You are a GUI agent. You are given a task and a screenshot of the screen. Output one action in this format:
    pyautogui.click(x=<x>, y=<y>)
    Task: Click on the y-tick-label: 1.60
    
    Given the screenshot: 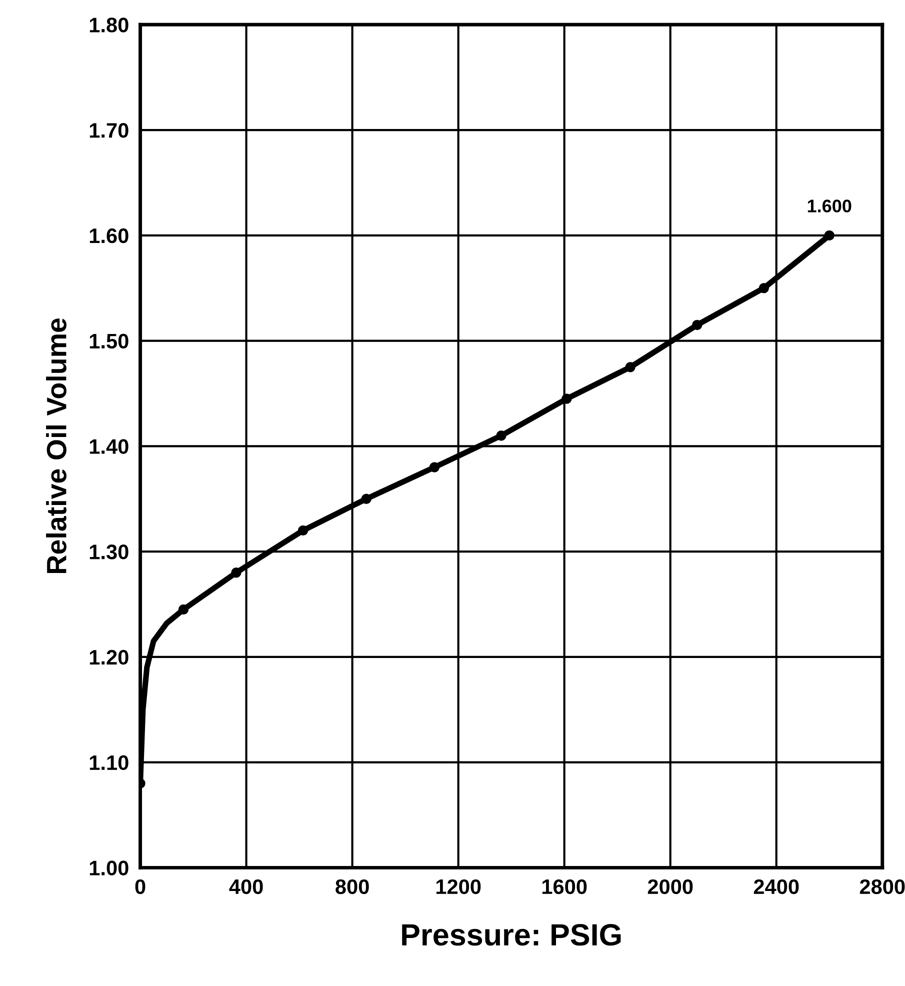 What is the action you would take?
    pyautogui.click(x=109, y=236)
    